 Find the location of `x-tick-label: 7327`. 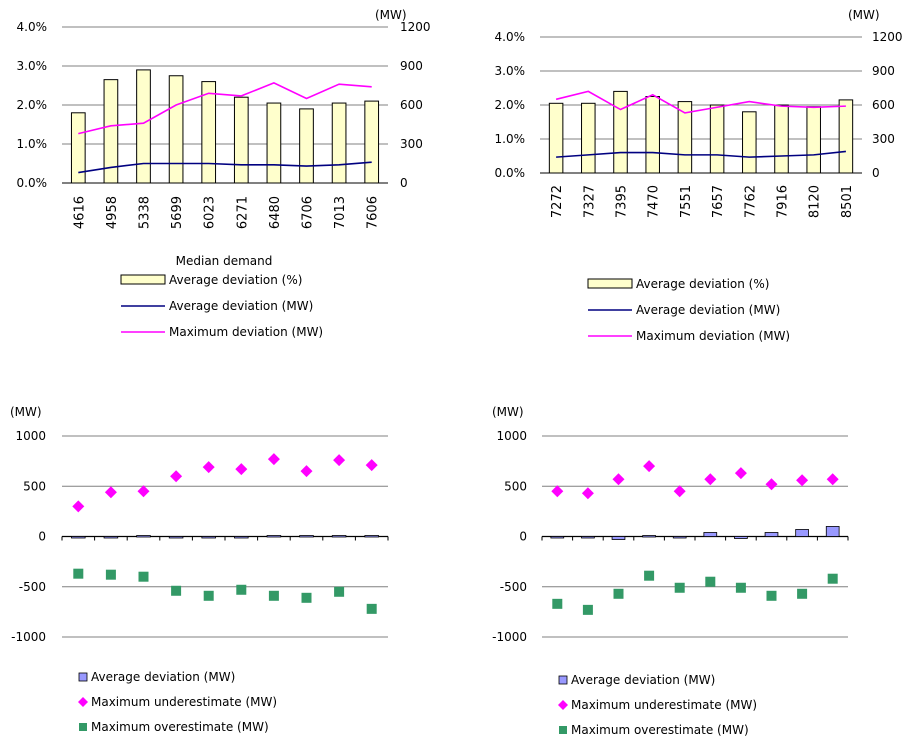

x-tick-label: 7327 is located at coordinates (589, 201).